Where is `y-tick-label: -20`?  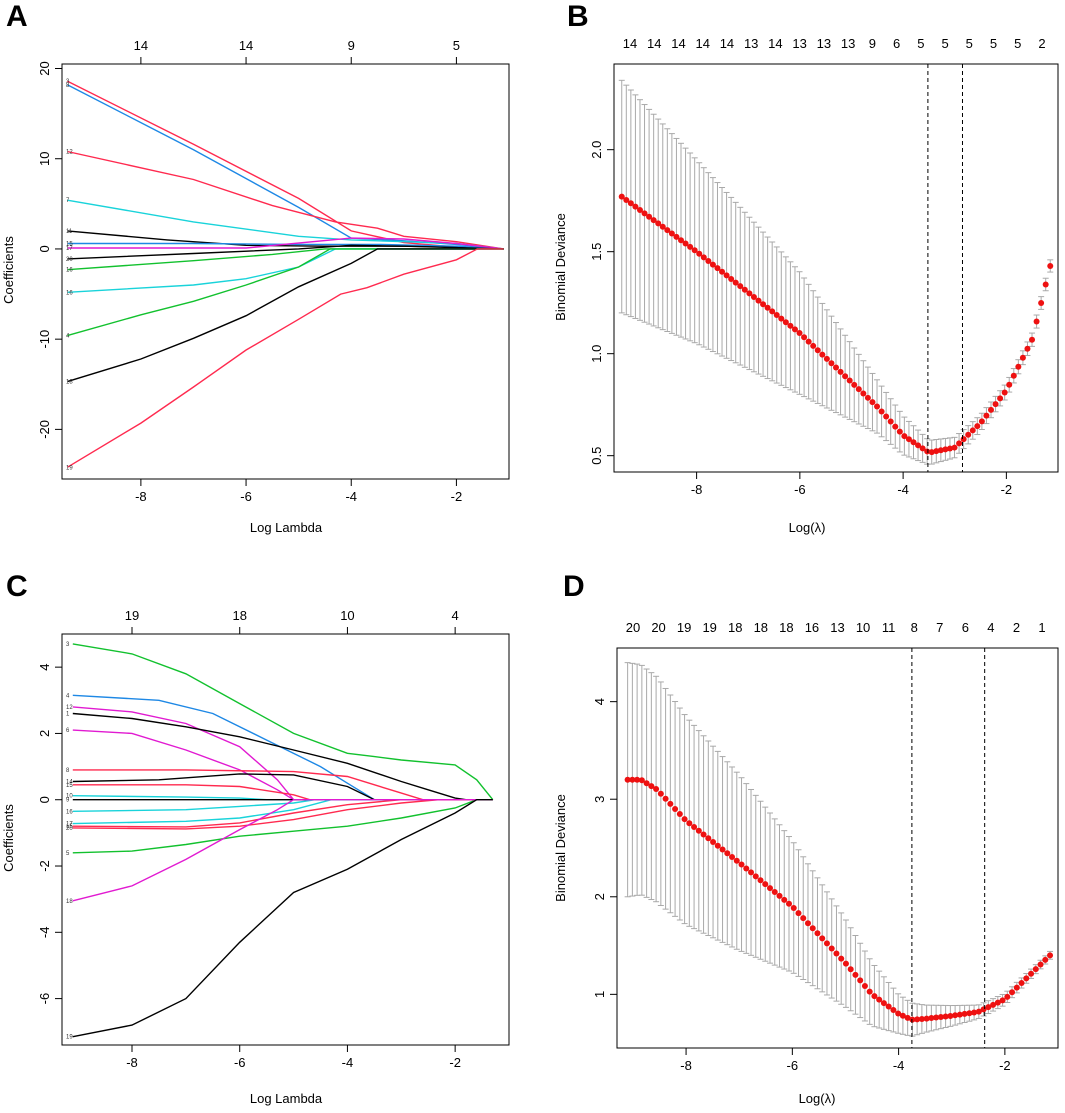 y-tick-label: -20 is located at coordinates (44, 429).